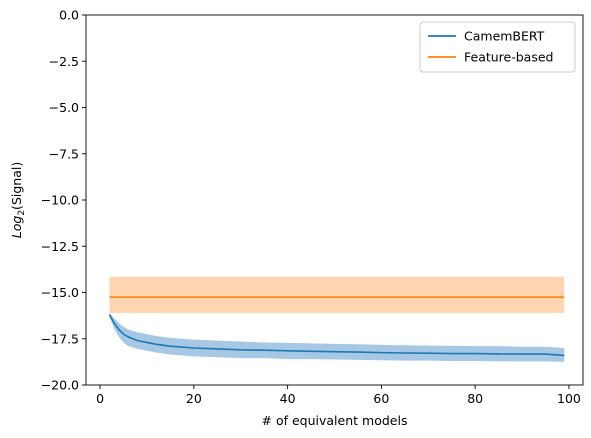 Image resolution: width=591 pixels, height=438 pixels. I want to click on y-axis-label: Log2(Signal), so click(18, 200).